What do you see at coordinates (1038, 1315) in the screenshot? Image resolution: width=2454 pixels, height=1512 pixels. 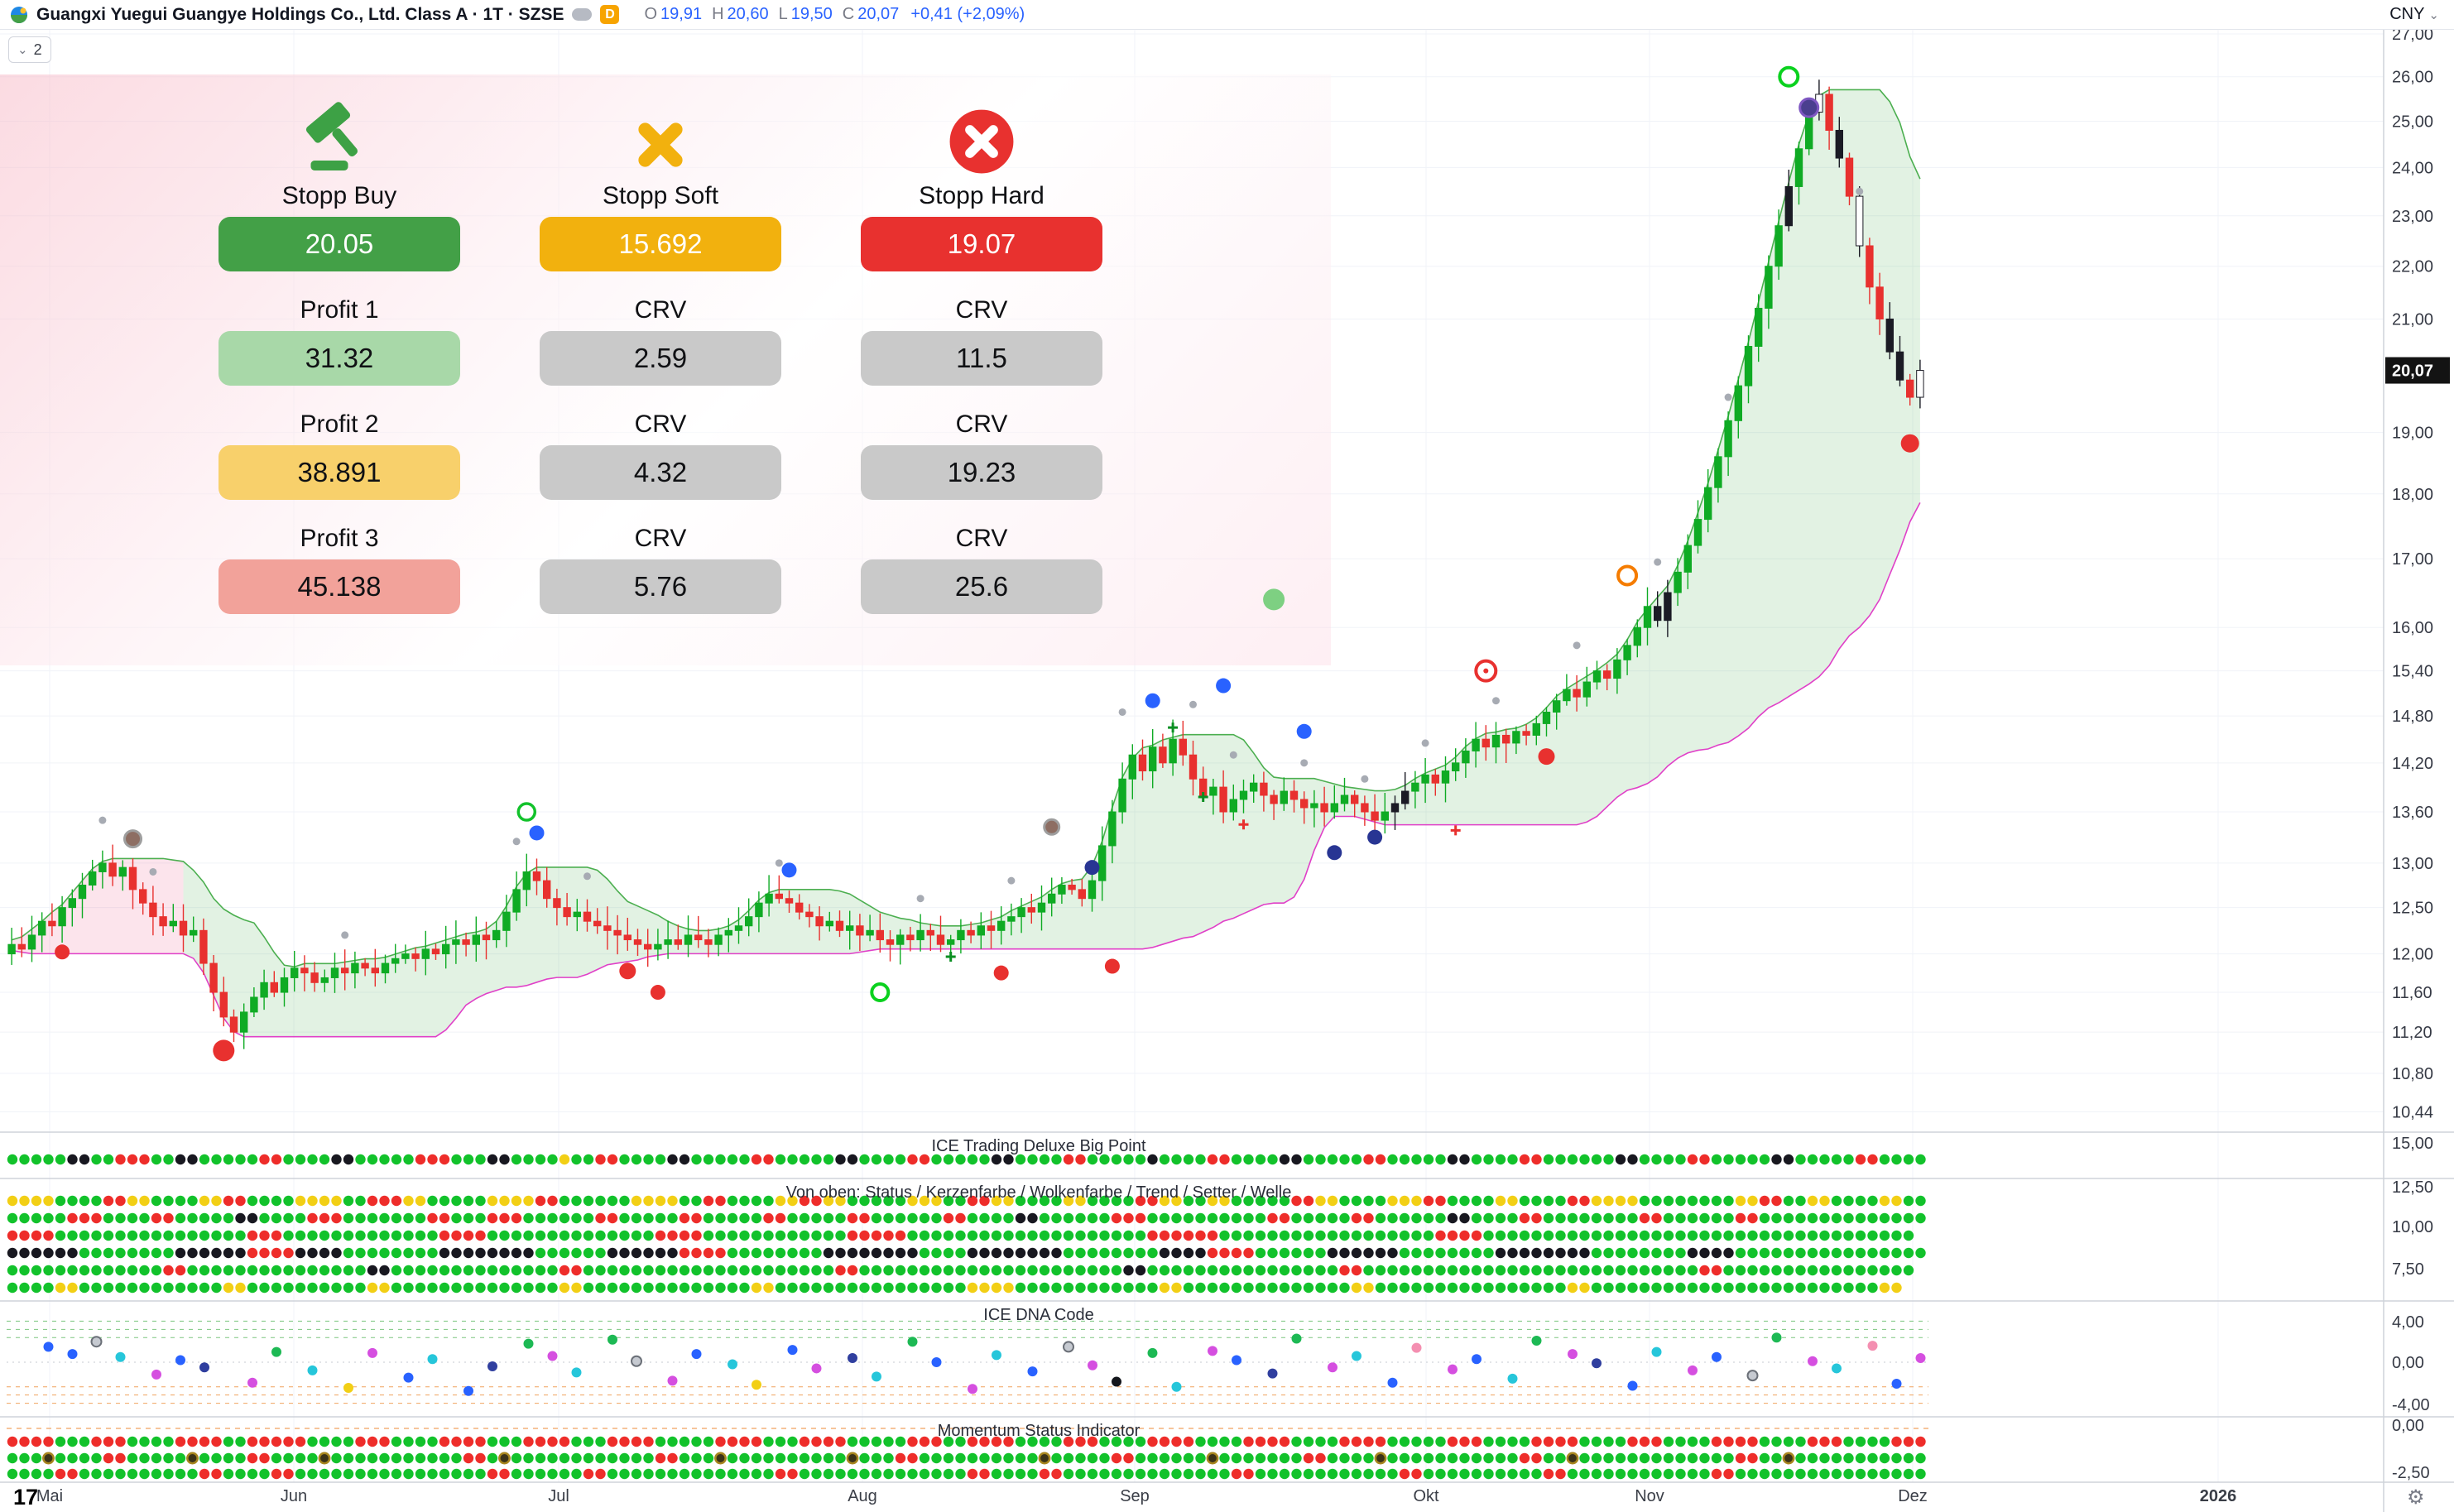 I see `pane-title-dna: ICE DNA Code` at bounding box center [1038, 1315].